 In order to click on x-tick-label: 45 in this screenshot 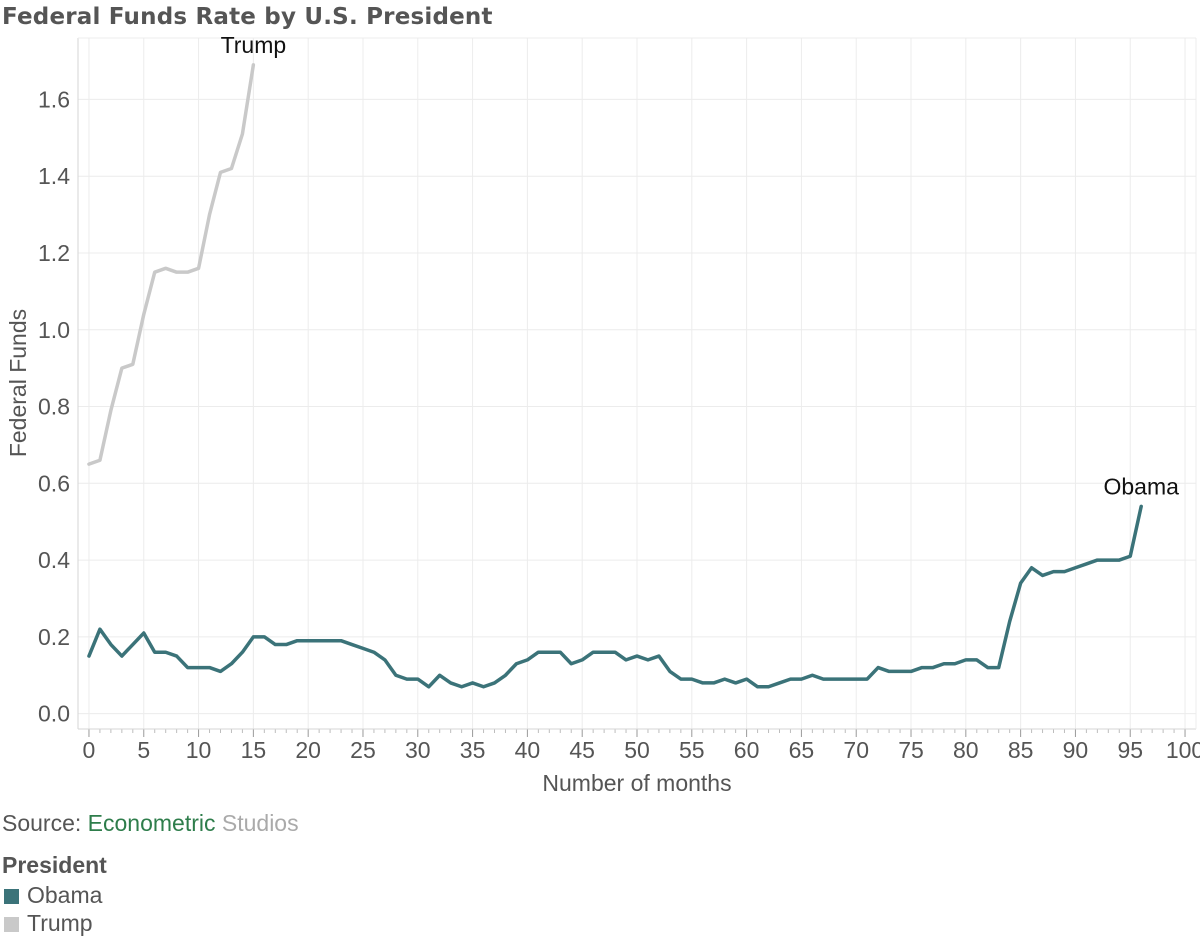, I will do `click(582, 750)`.